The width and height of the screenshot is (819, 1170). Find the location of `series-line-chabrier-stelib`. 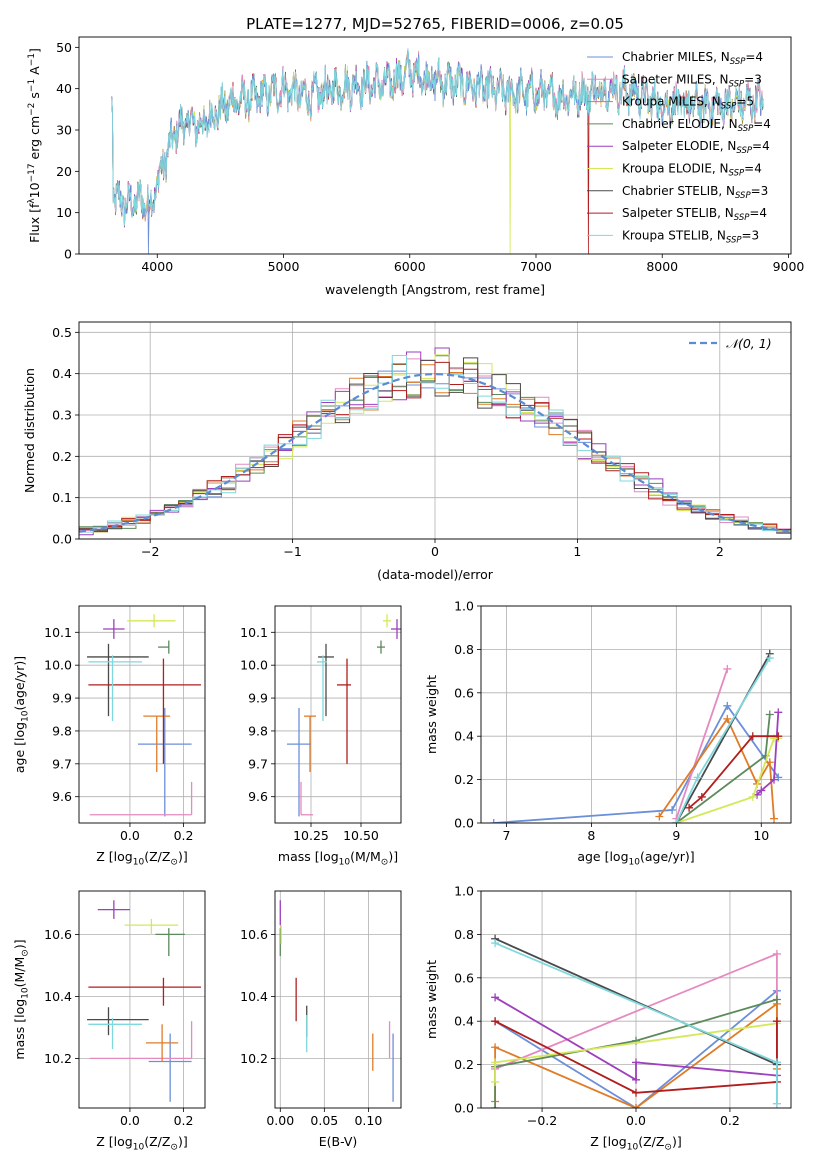

series-line-chabrier-stelib is located at coordinates (636, 1001).